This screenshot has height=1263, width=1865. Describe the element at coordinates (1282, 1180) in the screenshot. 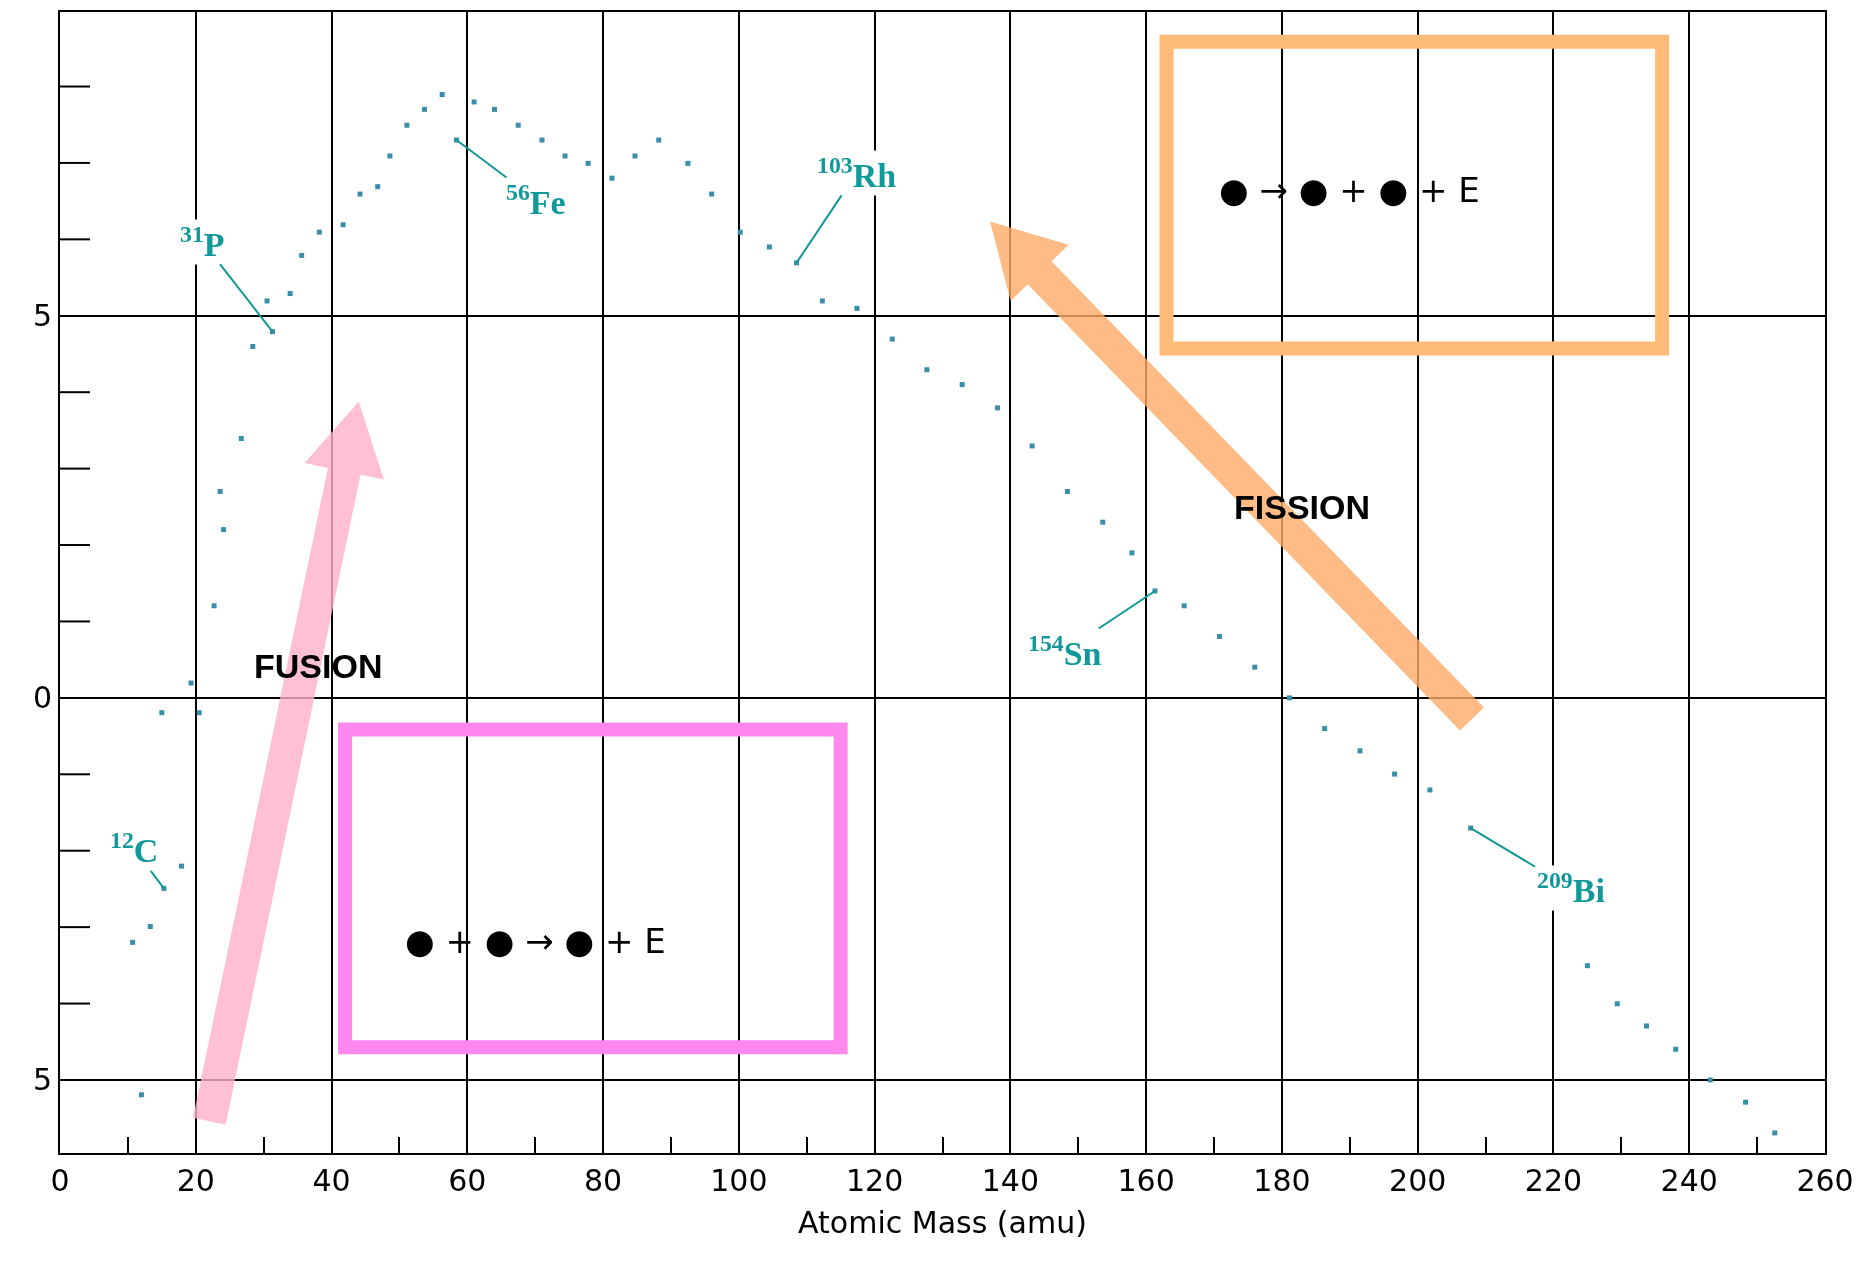

I see `x-tick-label: 180` at that location.